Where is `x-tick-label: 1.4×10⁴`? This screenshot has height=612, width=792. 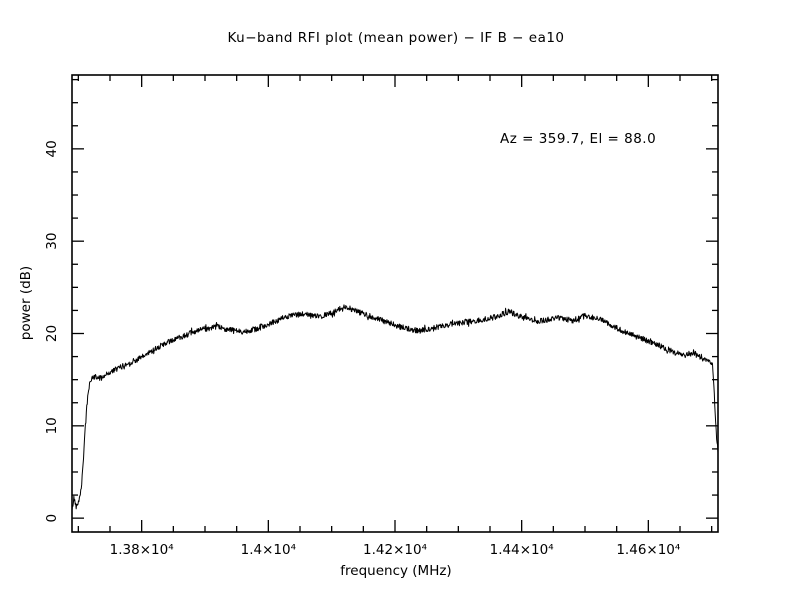
x-tick-label: 1.4×10⁴ is located at coordinates (268, 550).